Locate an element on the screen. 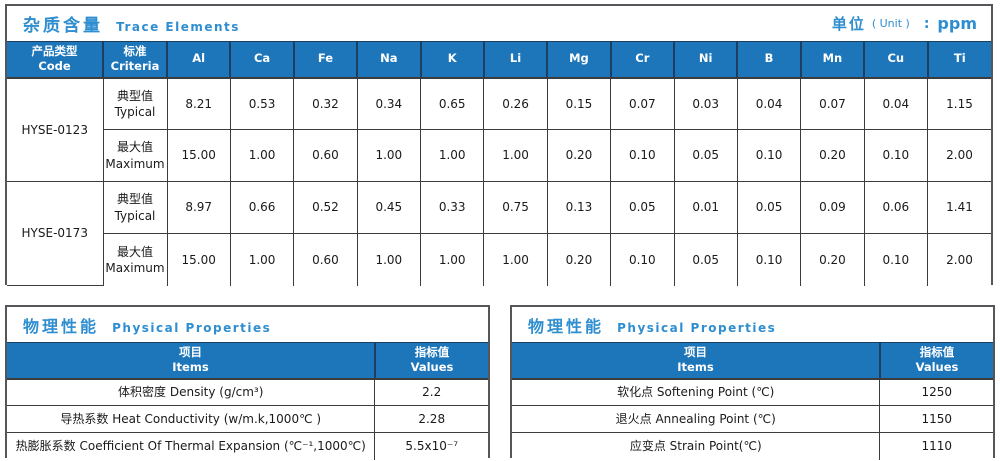  table-row: 应变点 Strain Point(℃) 1110 is located at coordinates (752, 446).